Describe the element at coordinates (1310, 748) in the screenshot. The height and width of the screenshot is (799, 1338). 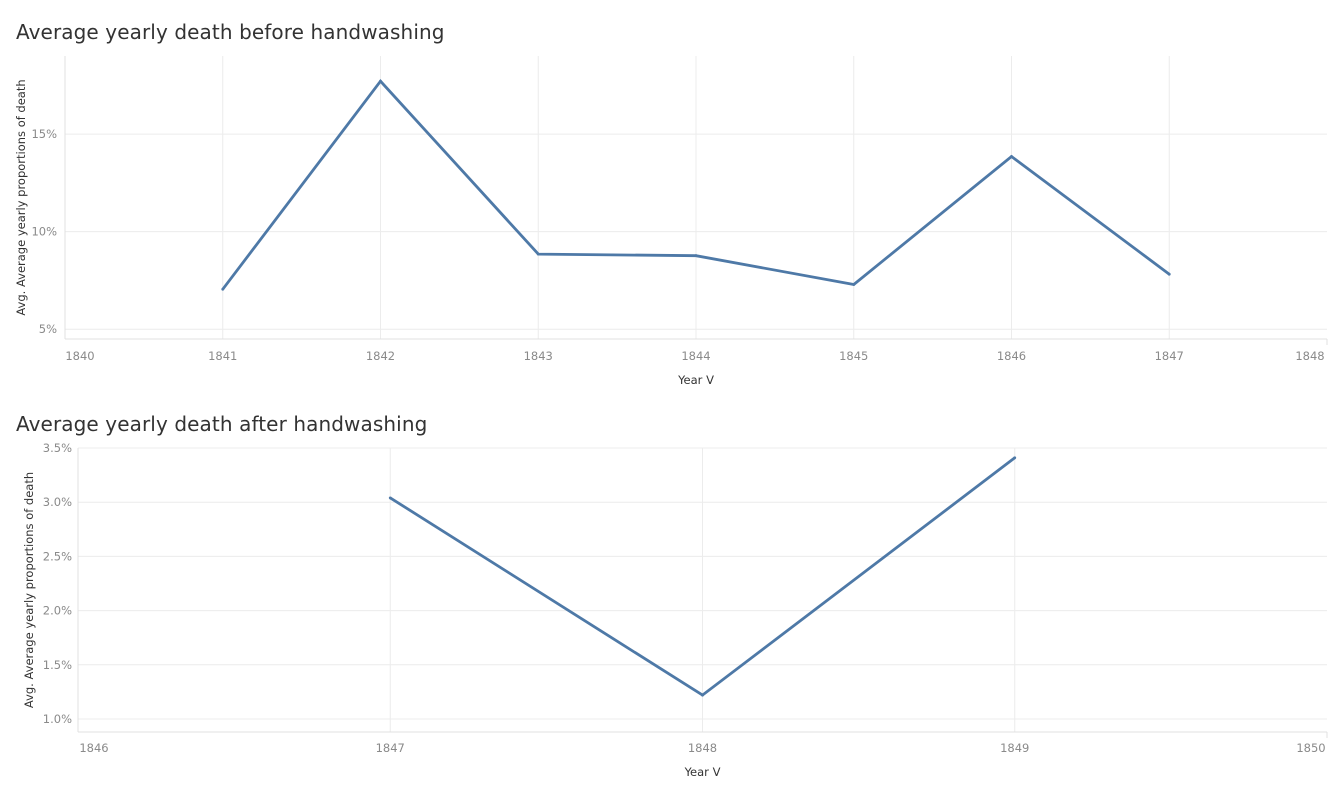
I see `x-tick-label: 1850` at that location.